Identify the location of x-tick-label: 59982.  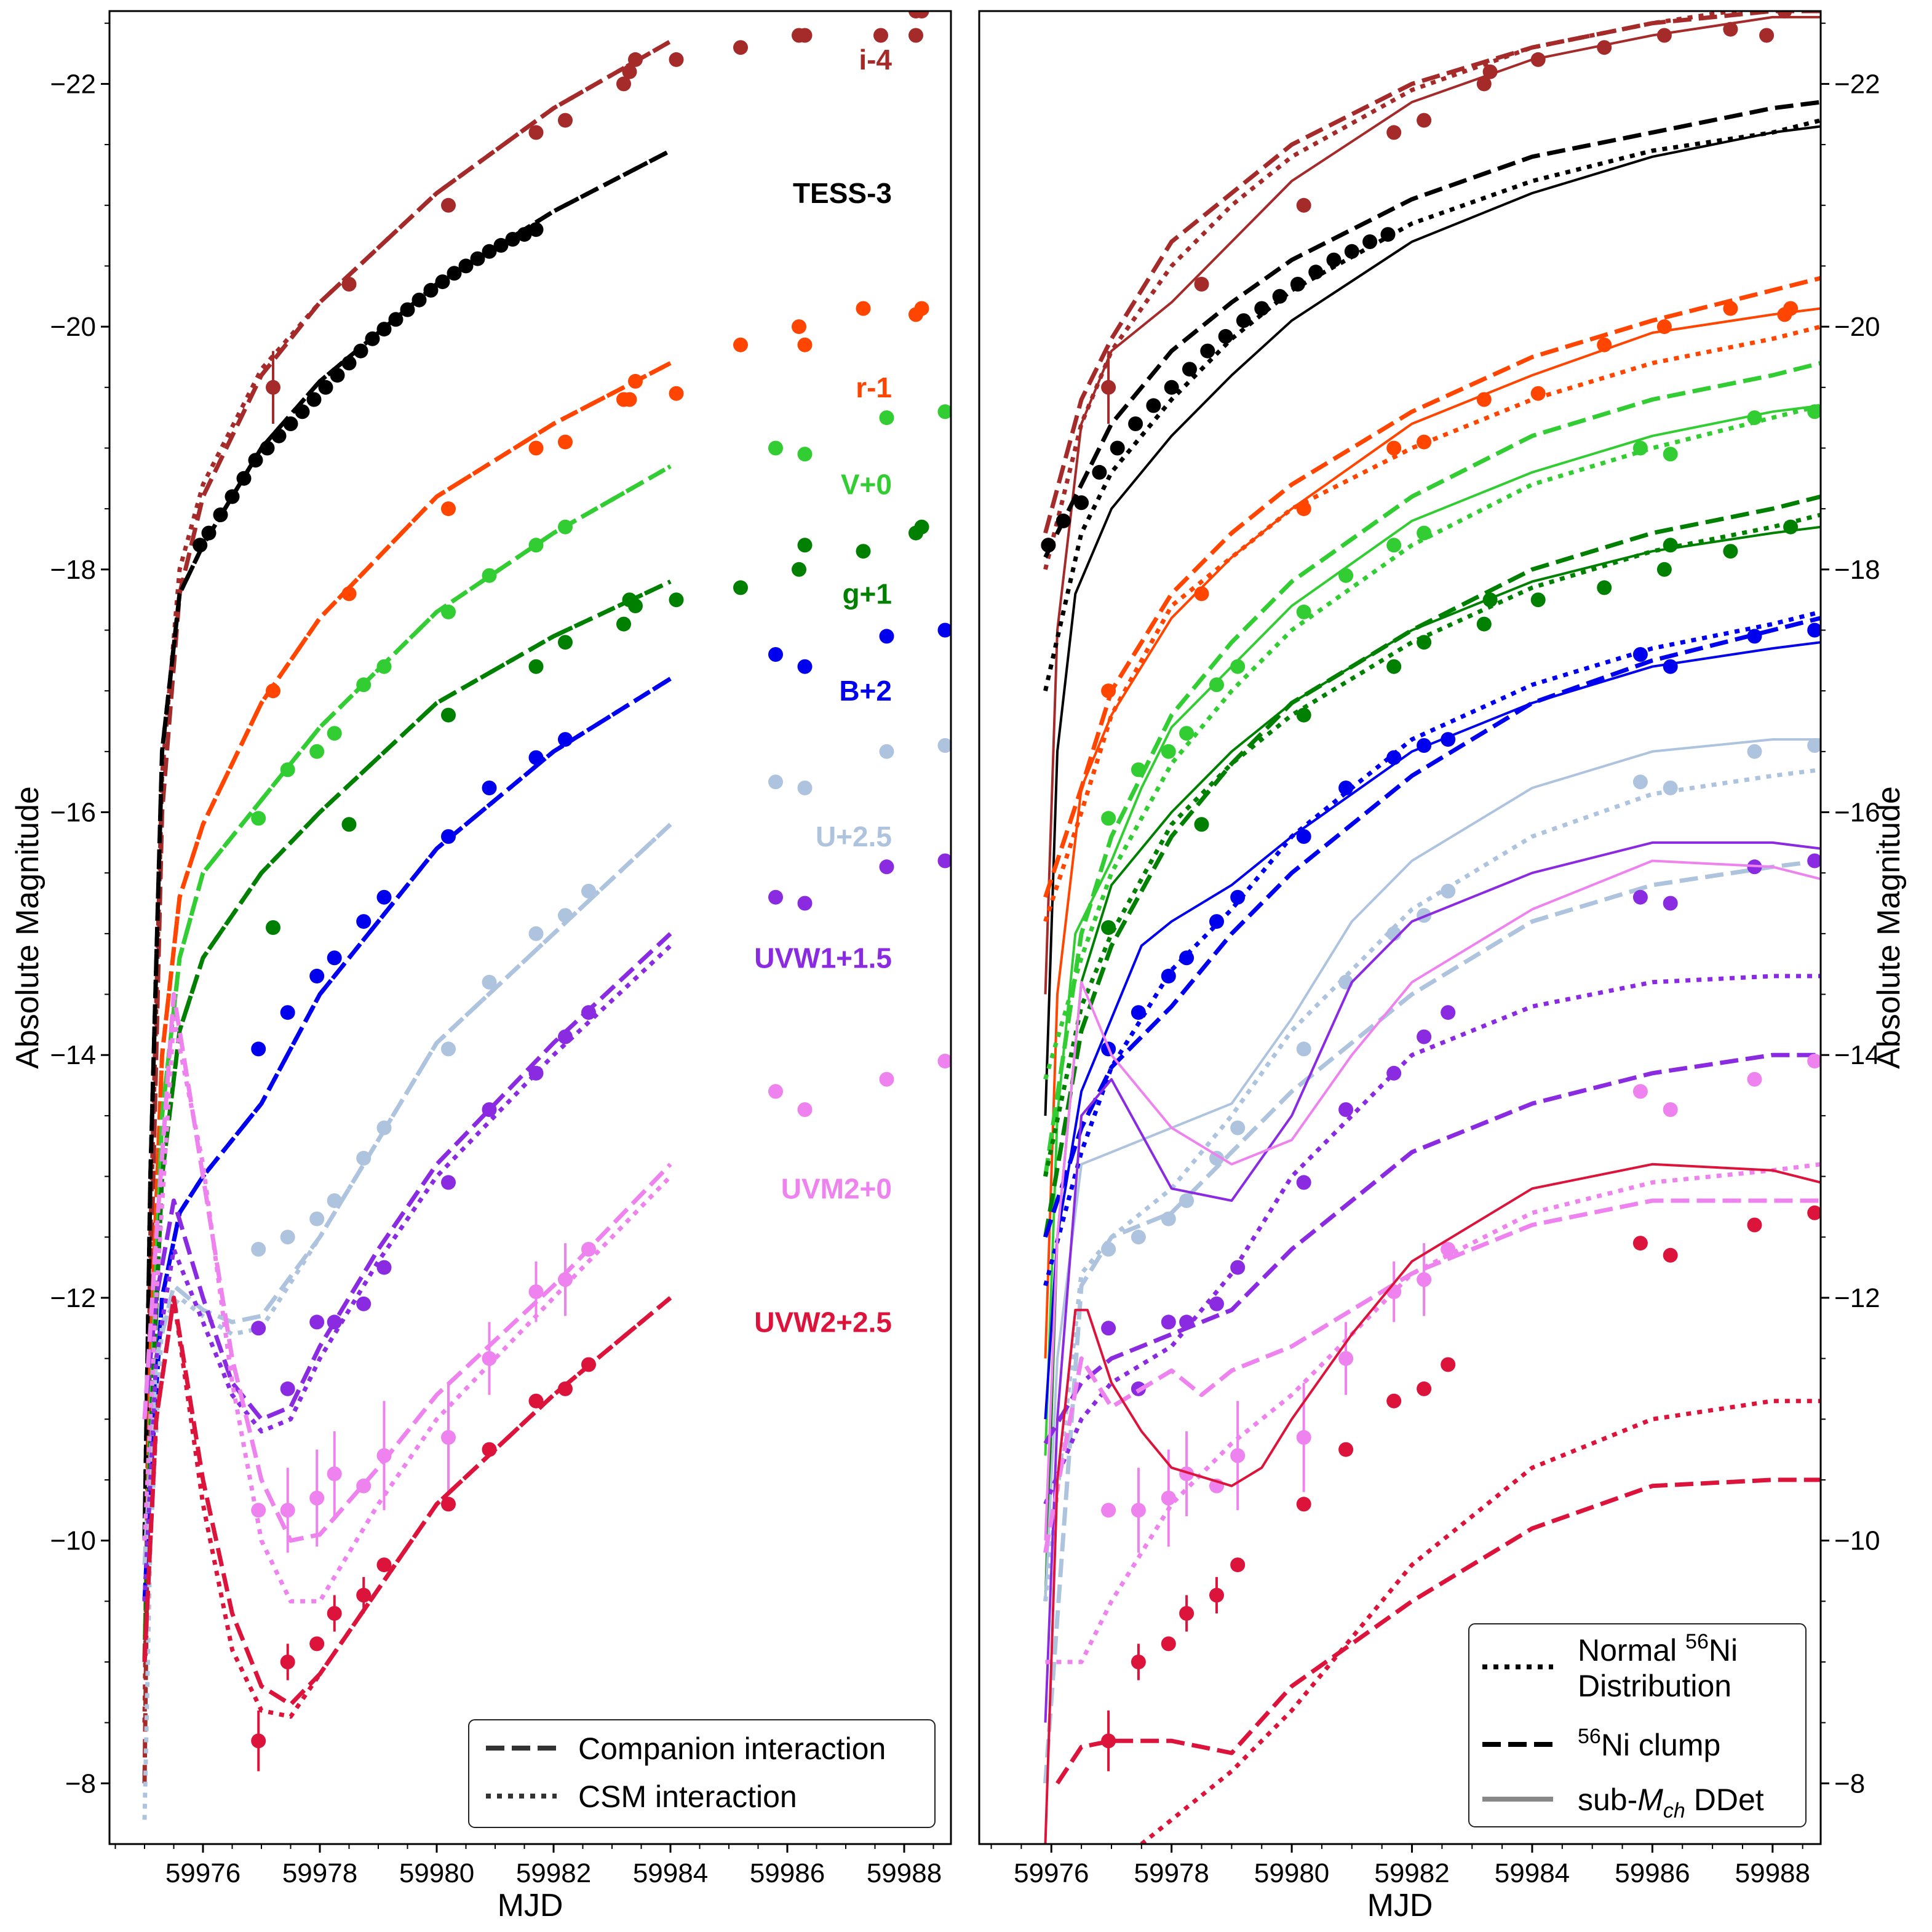
(553, 1873).